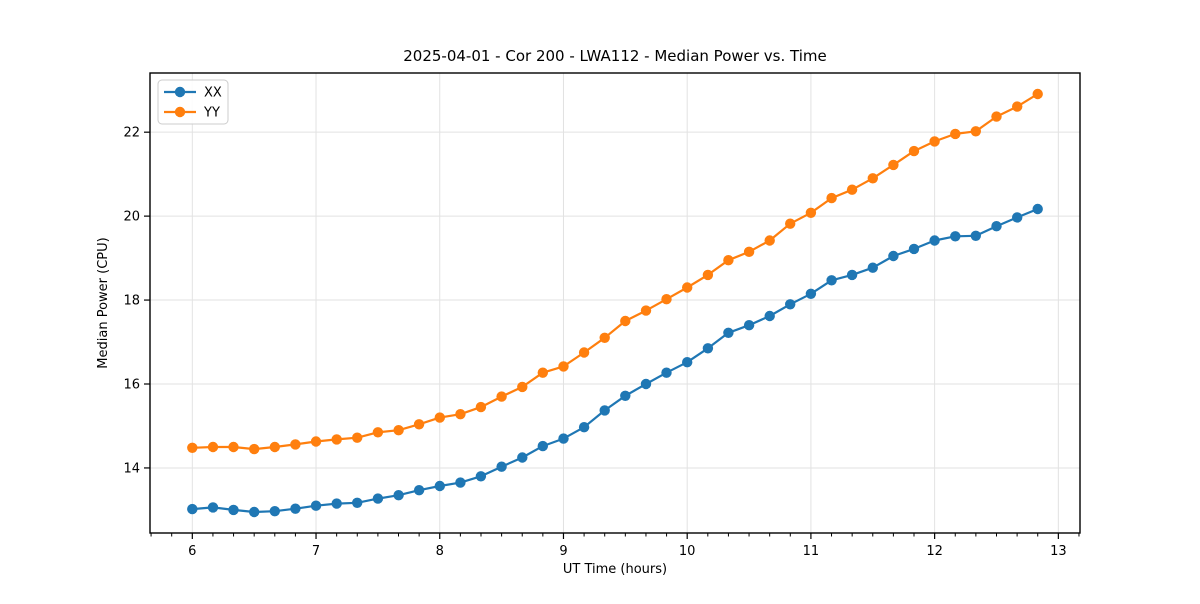  I want to click on x-tick-label: 13, so click(1058, 551).